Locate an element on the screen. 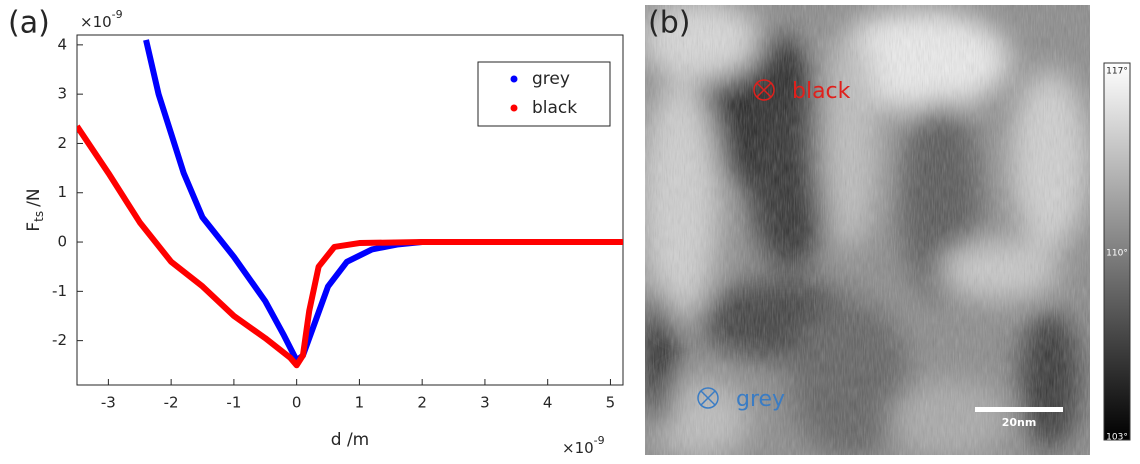  x-tick-label: 2 is located at coordinates (422, 403).